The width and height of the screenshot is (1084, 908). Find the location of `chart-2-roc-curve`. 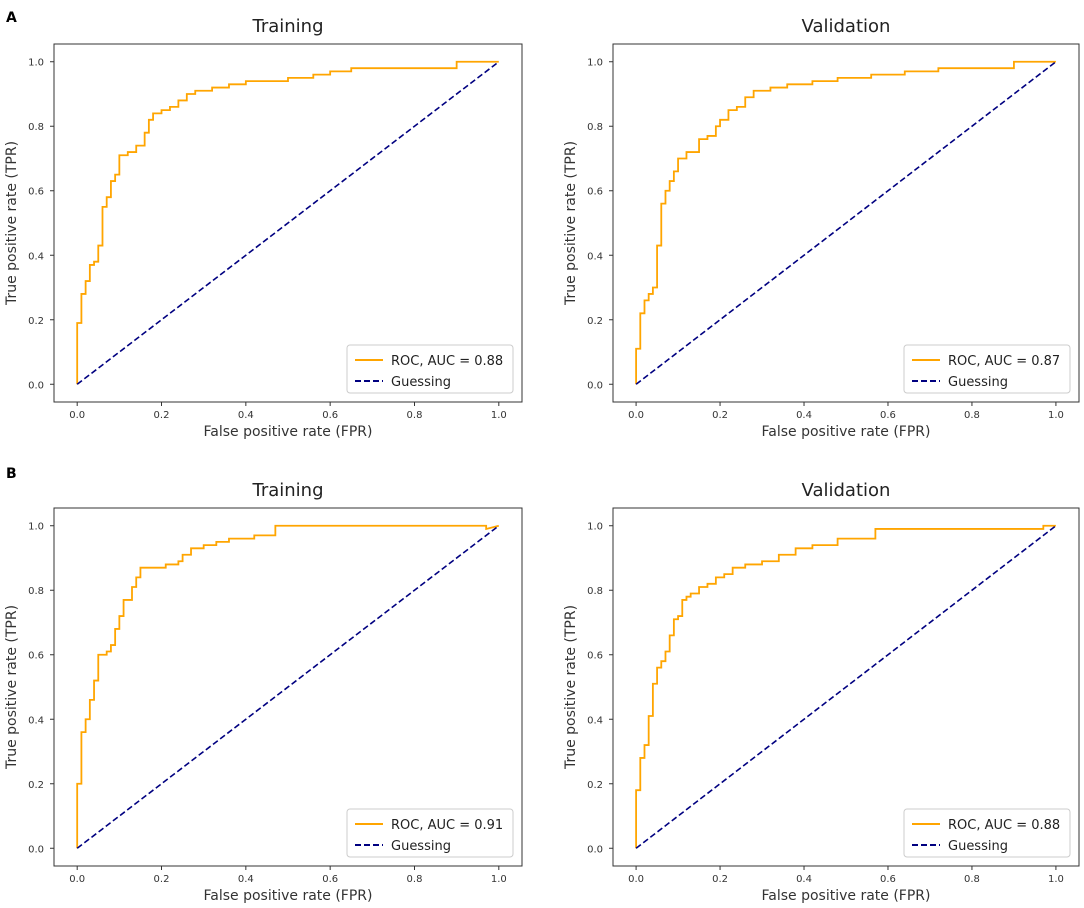

chart-2-roc-curve is located at coordinates (845, 222).